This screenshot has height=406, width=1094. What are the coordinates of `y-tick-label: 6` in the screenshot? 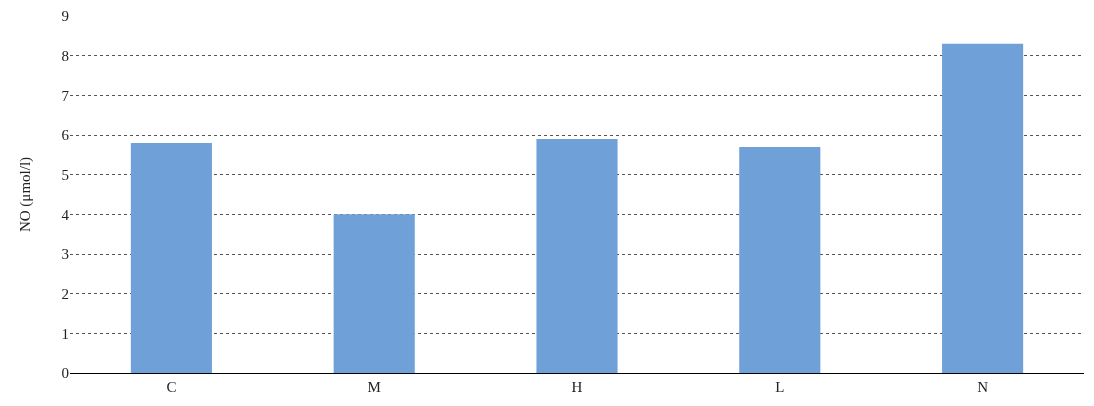 It's located at (65, 135).